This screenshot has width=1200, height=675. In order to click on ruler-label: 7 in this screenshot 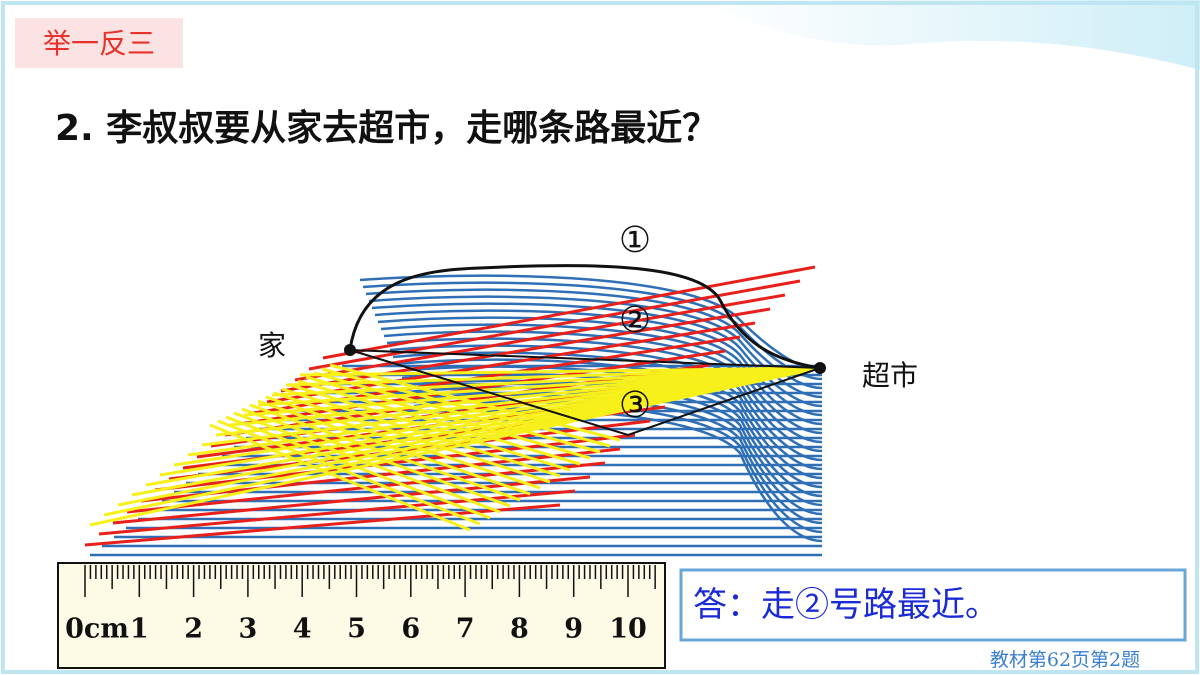, I will do `click(465, 629)`.